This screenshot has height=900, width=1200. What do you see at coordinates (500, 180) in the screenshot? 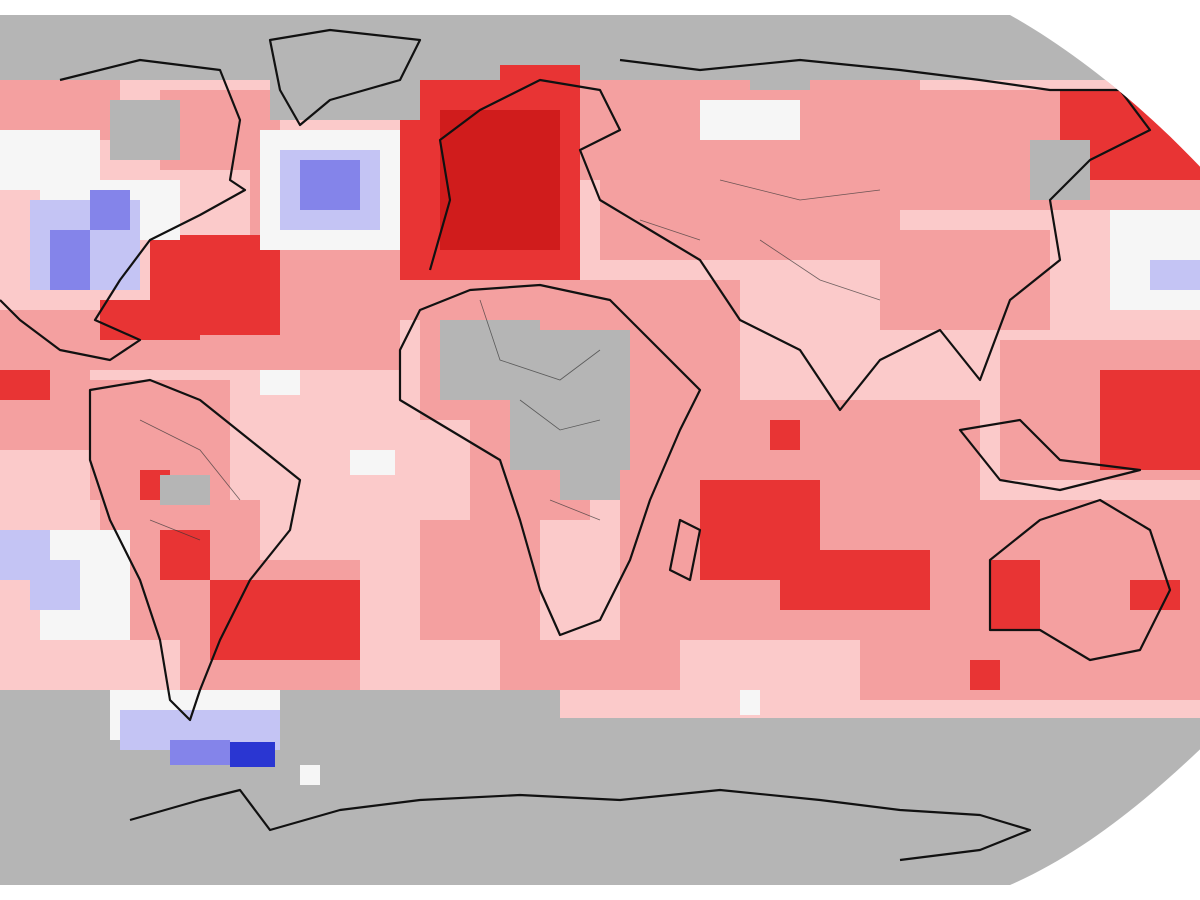
I see `anomaly-strongest` at bounding box center [500, 180].